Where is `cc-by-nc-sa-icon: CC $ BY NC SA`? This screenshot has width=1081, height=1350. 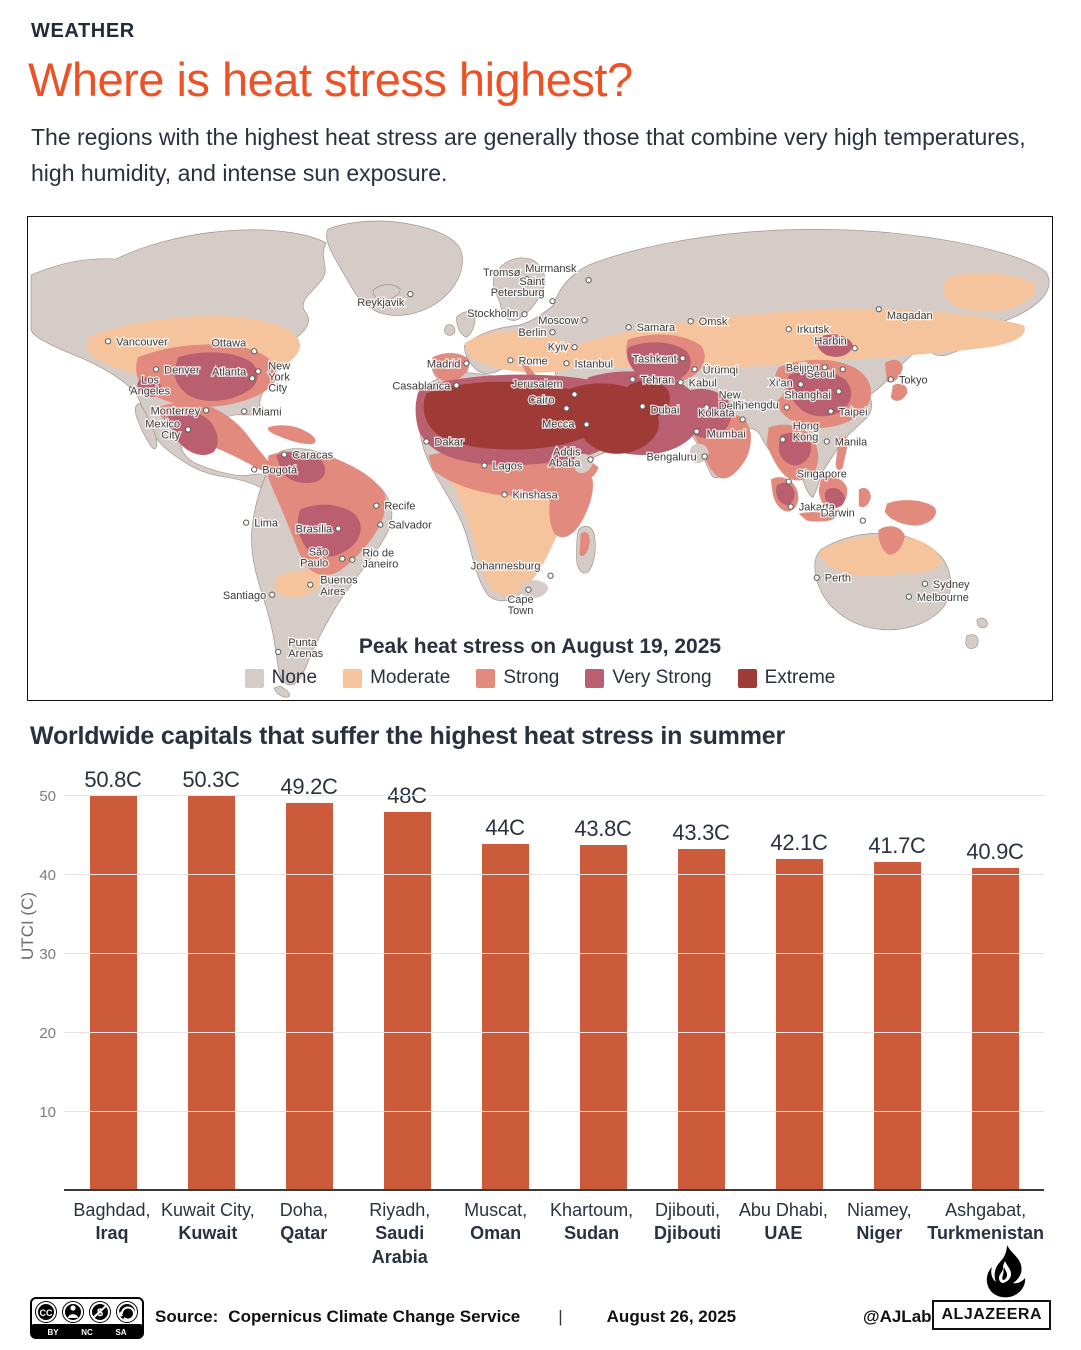
cc-by-nc-sa-icon: CC $ BY NC SA is located at coordinates (87, 1318).